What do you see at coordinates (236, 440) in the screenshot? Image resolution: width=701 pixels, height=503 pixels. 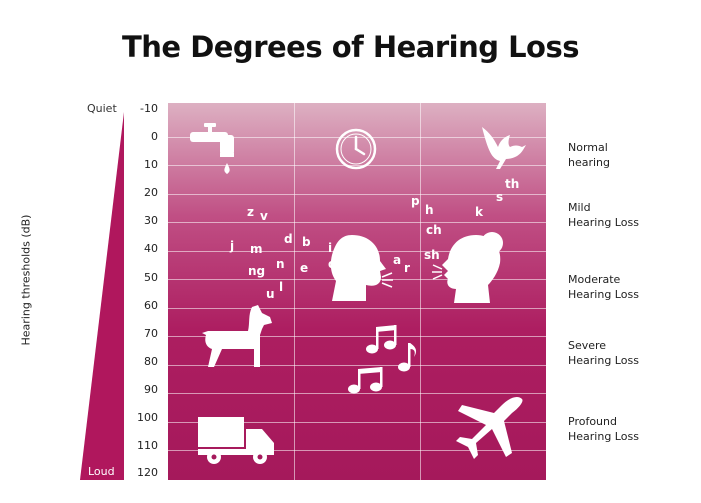 I see `truck-icon` at bounding box center [236, 440].